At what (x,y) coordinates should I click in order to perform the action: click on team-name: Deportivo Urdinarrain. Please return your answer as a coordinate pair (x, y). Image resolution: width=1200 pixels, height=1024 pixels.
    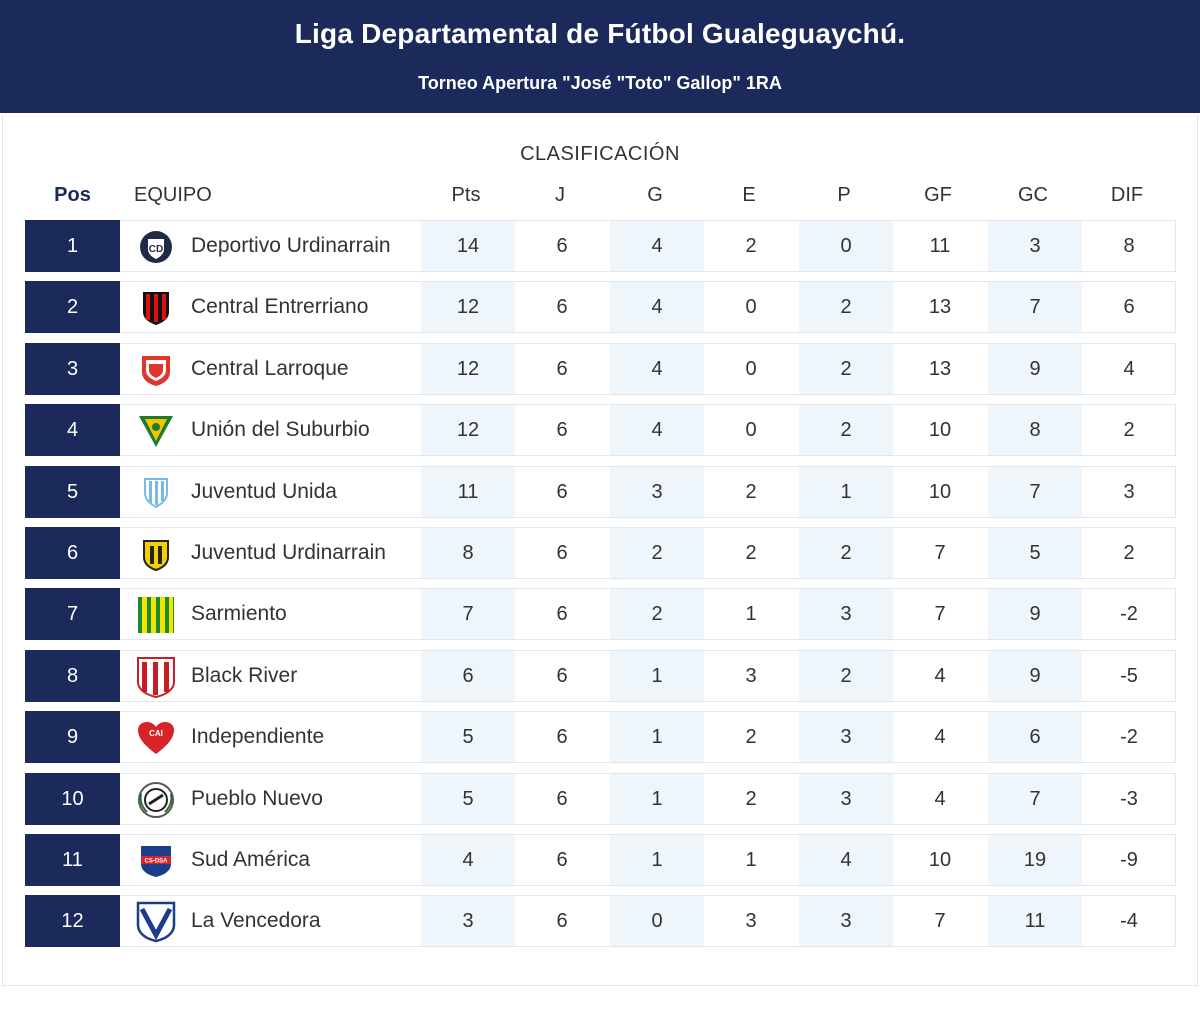
    Looking at the image, I should click on (291, 245).